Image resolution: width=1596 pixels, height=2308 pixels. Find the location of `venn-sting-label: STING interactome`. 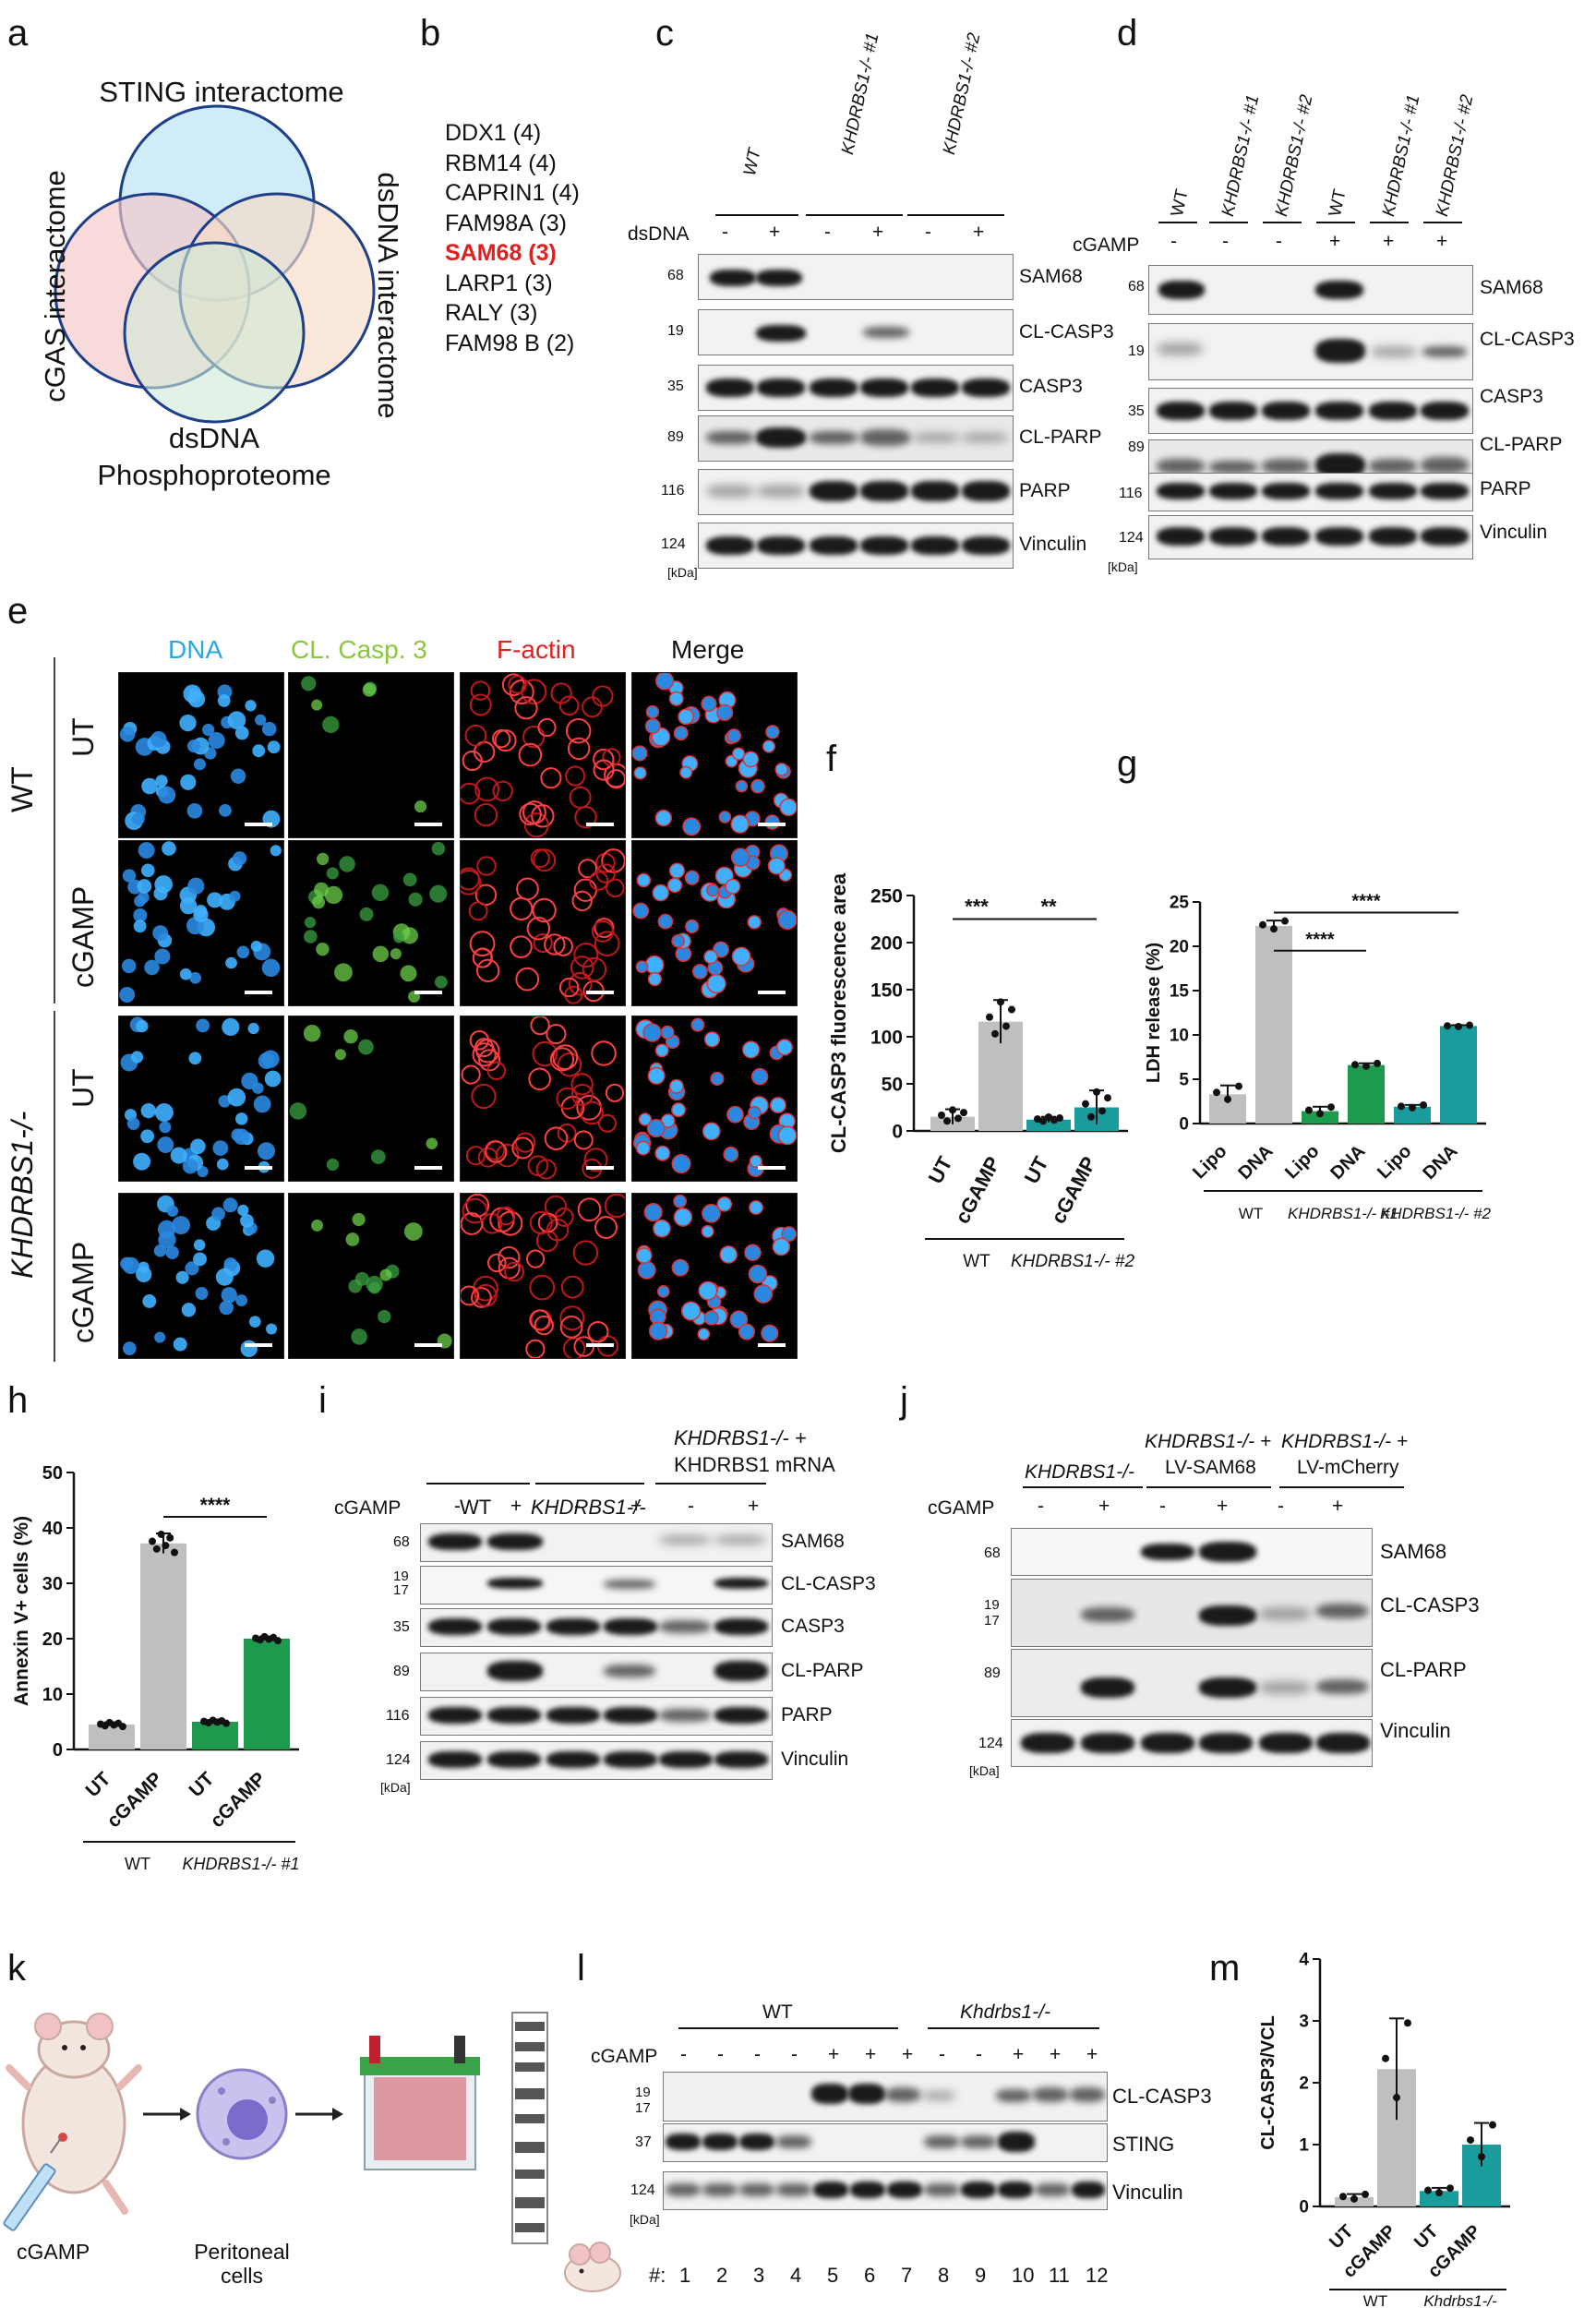

venn-sting-label: STING interactome is located at coordinates (221, 92).